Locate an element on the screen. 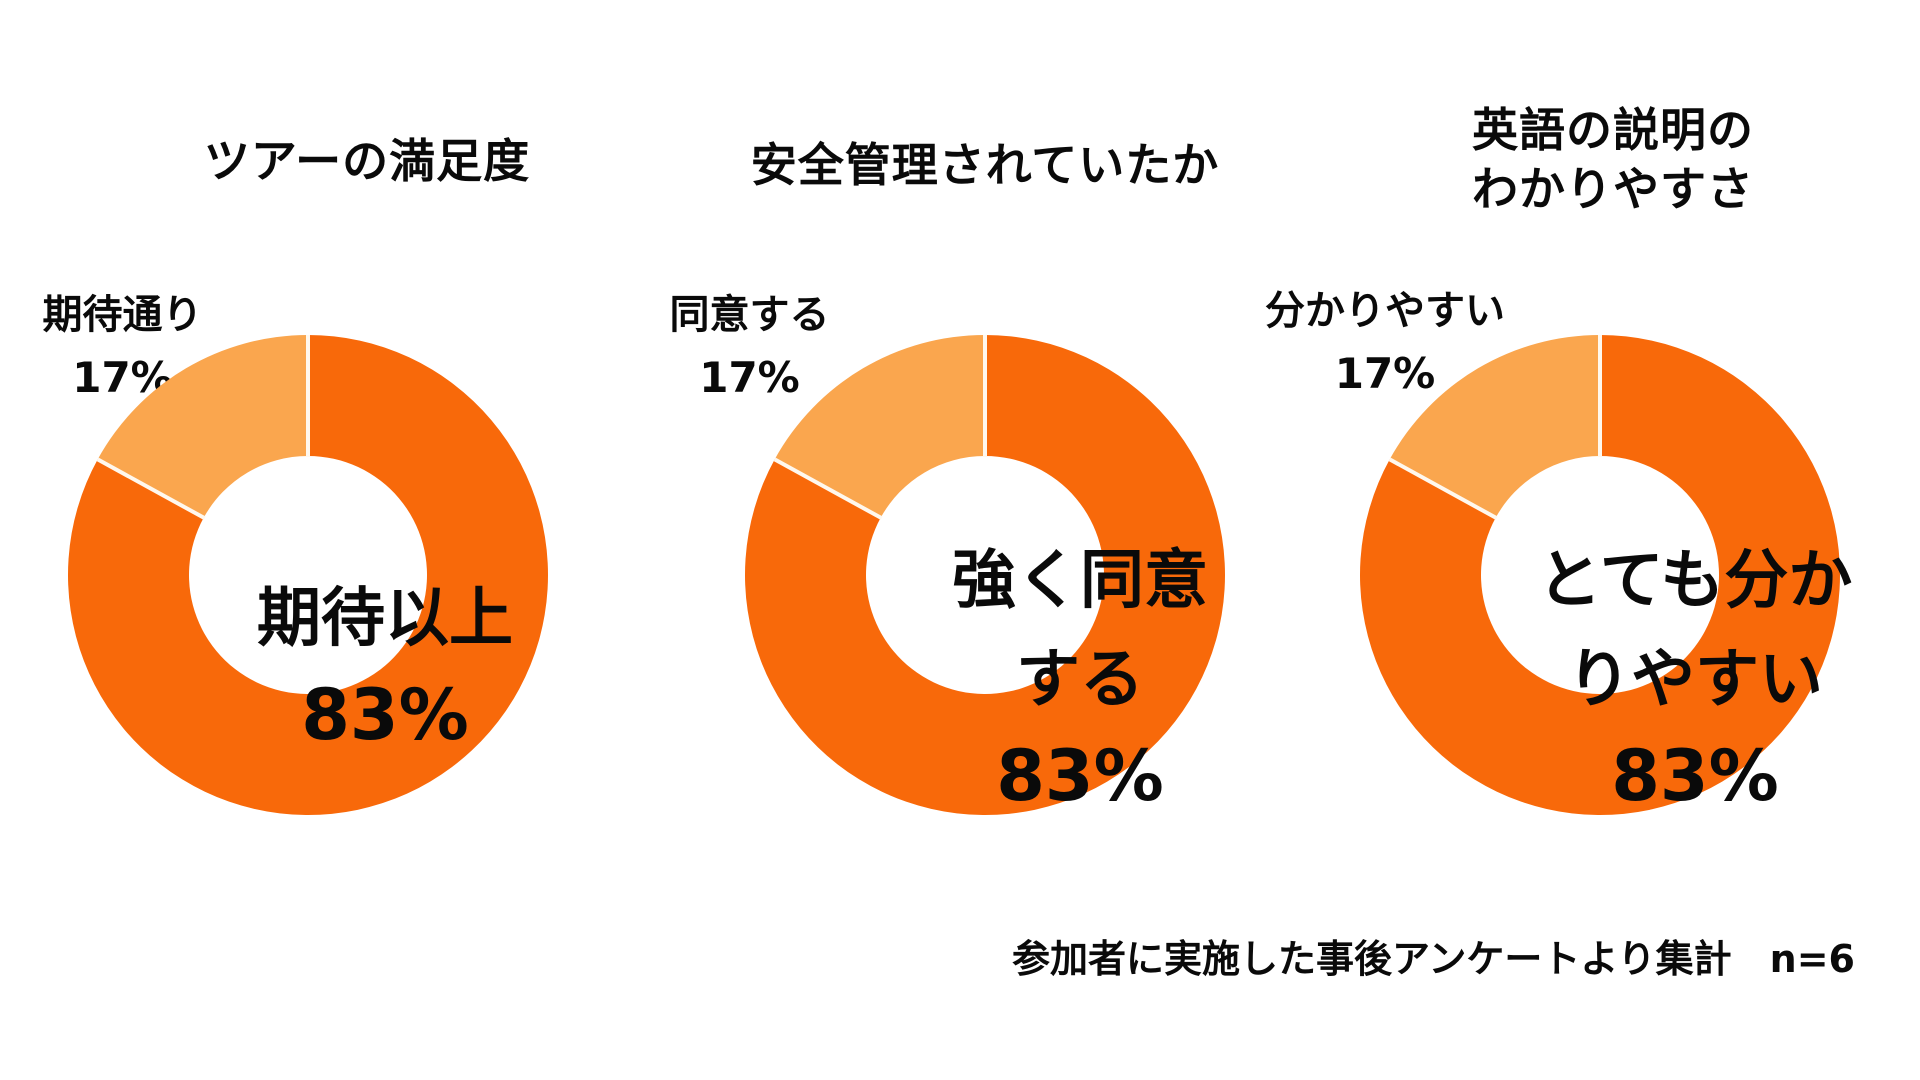  chart-2-center-percent: 83% is located at coordinates (1080, 776).